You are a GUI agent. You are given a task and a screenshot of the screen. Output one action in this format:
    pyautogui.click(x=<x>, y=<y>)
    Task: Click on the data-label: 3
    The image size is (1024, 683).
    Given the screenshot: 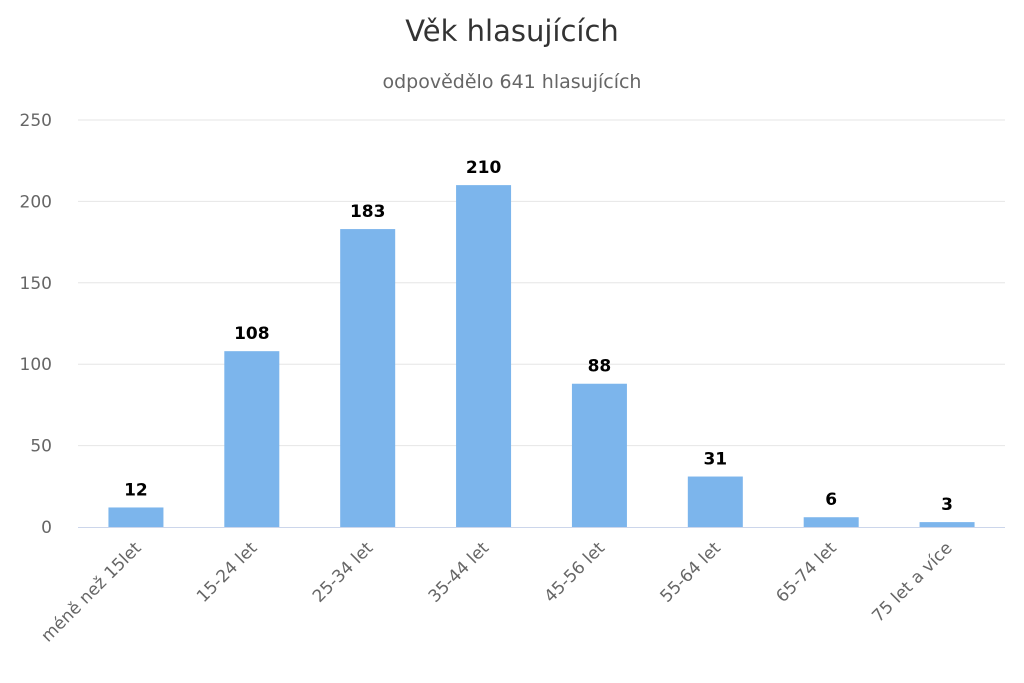 What is the action you would take?
    pyautogui.click(x=947, y=505)
    